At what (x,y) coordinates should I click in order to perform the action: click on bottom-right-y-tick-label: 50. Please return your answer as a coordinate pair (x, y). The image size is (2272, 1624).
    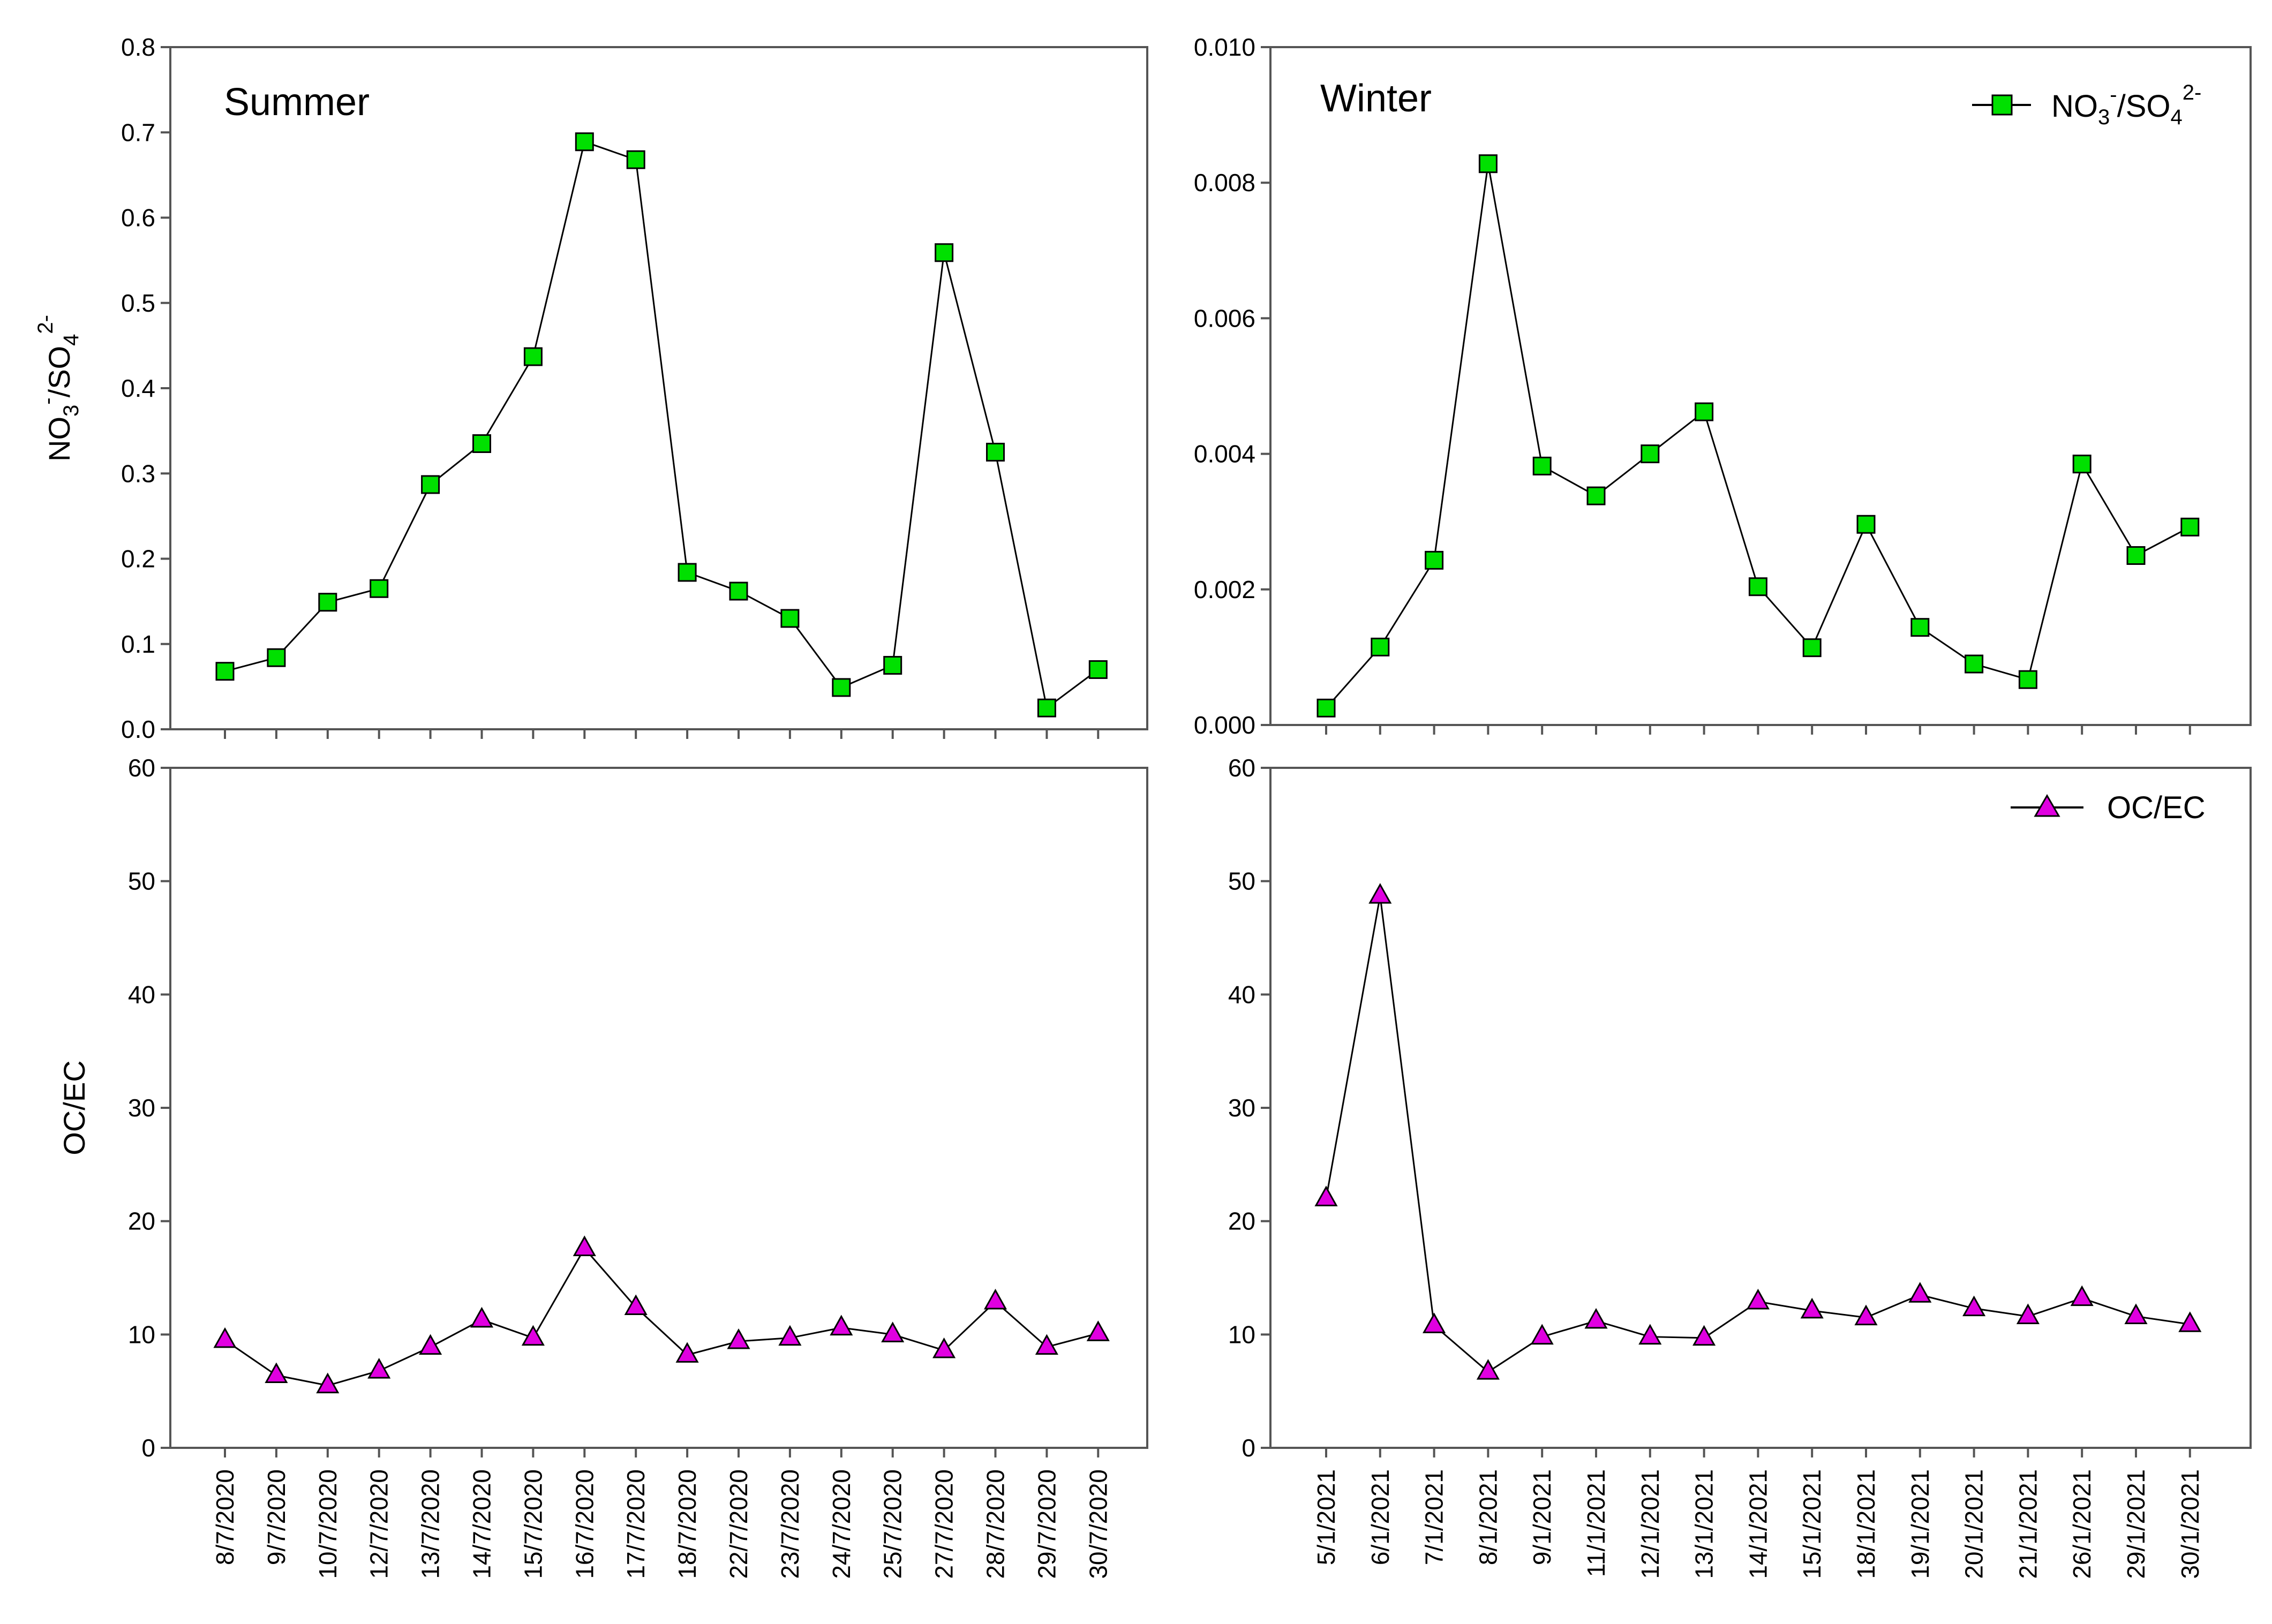
    Looking at the image, I should click on (1242, 881).